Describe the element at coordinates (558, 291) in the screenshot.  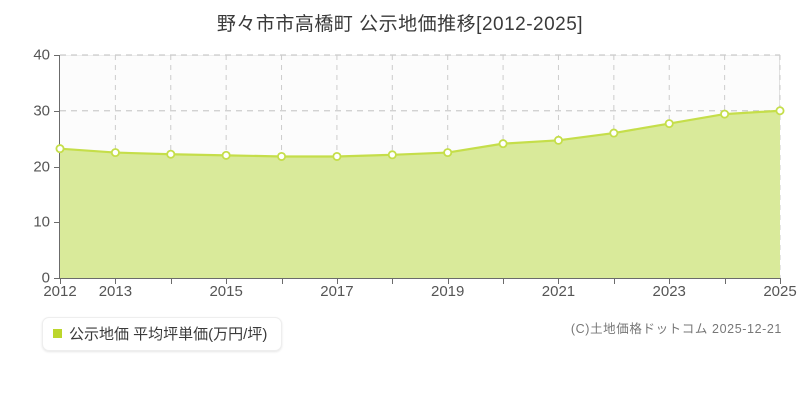
I see `x-axis-tick-label: 2021` at that location.